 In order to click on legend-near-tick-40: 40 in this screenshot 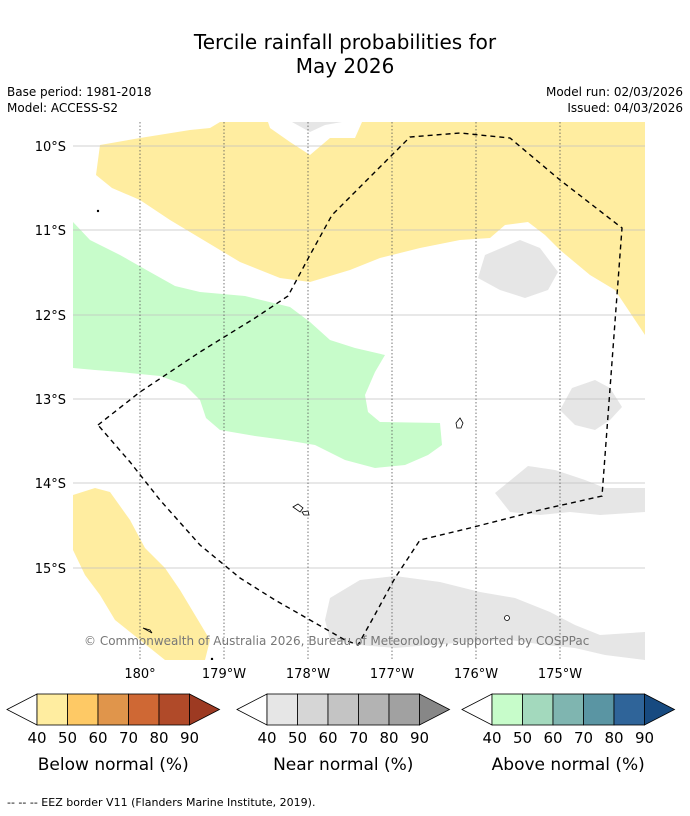, I will do `click(266, 738)`.